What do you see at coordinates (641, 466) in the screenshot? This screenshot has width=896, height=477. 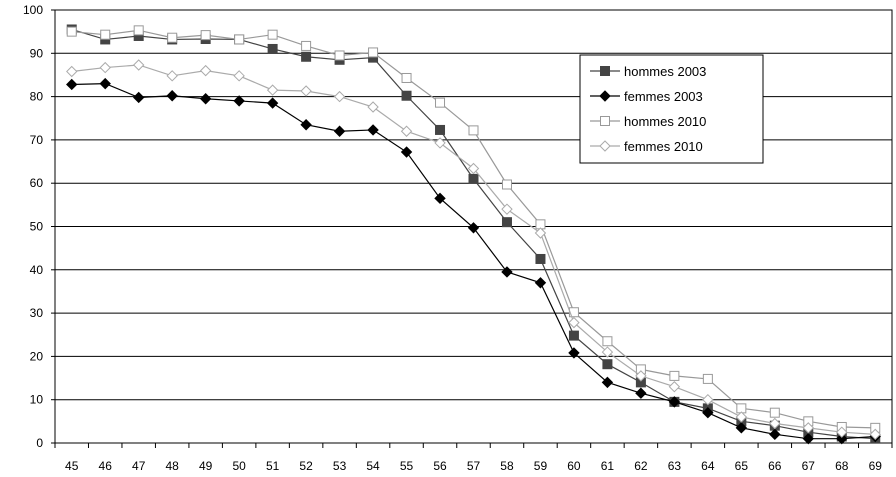 I see `x-tick-label: 62` at bounding box center [641, 466].